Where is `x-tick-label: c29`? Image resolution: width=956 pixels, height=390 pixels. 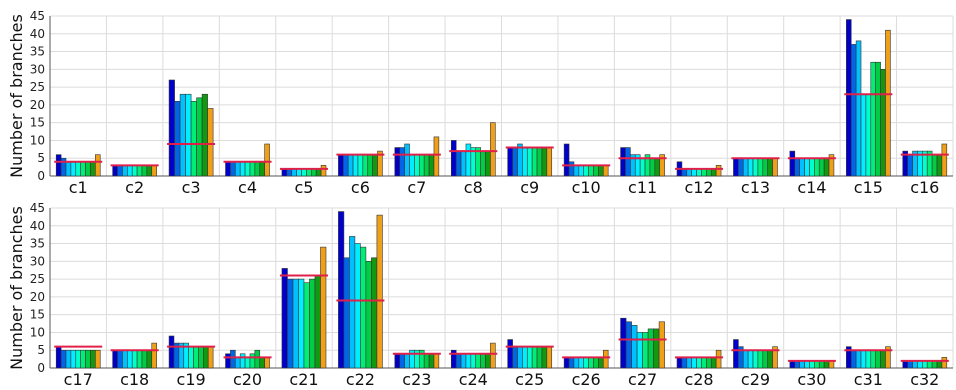
x-tick-label: c29 is located at coordinates (755, 379).